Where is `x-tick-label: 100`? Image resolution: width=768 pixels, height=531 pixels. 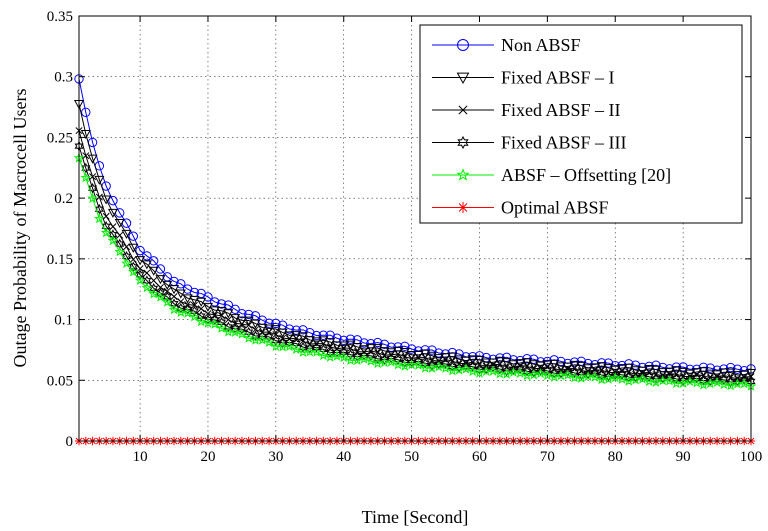 x-tick-label: 100 is located at coordinates (751, 457).